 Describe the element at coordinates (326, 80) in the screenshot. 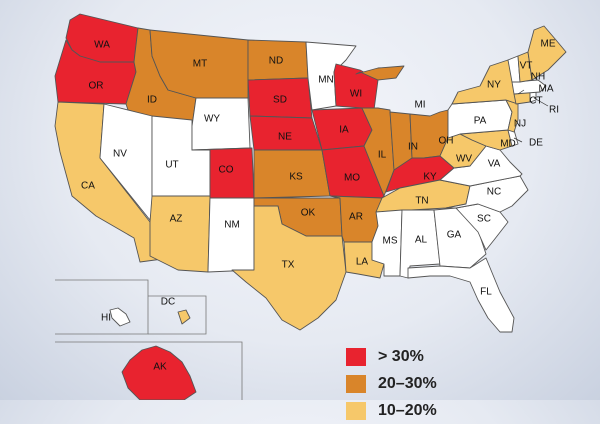

I see `label-mn: MN` at that location.